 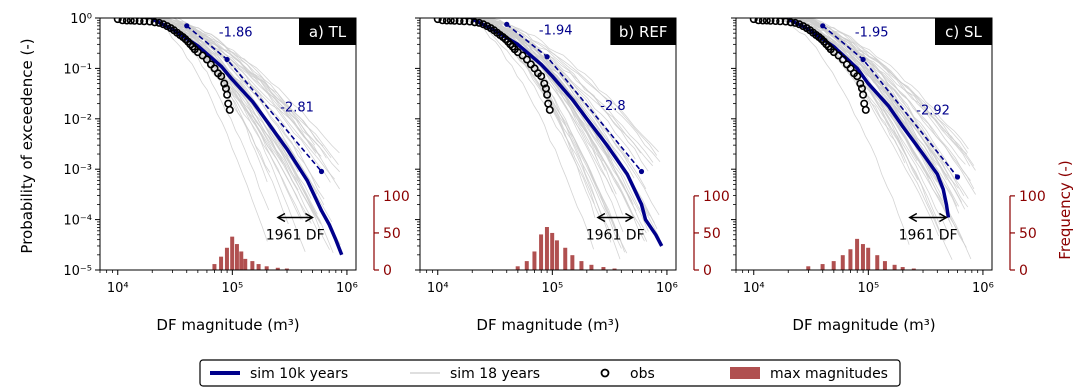 What do you see at coordinates (733, 144) in the screenshot?
I see `y-axis` at bounding box center [733, 144].